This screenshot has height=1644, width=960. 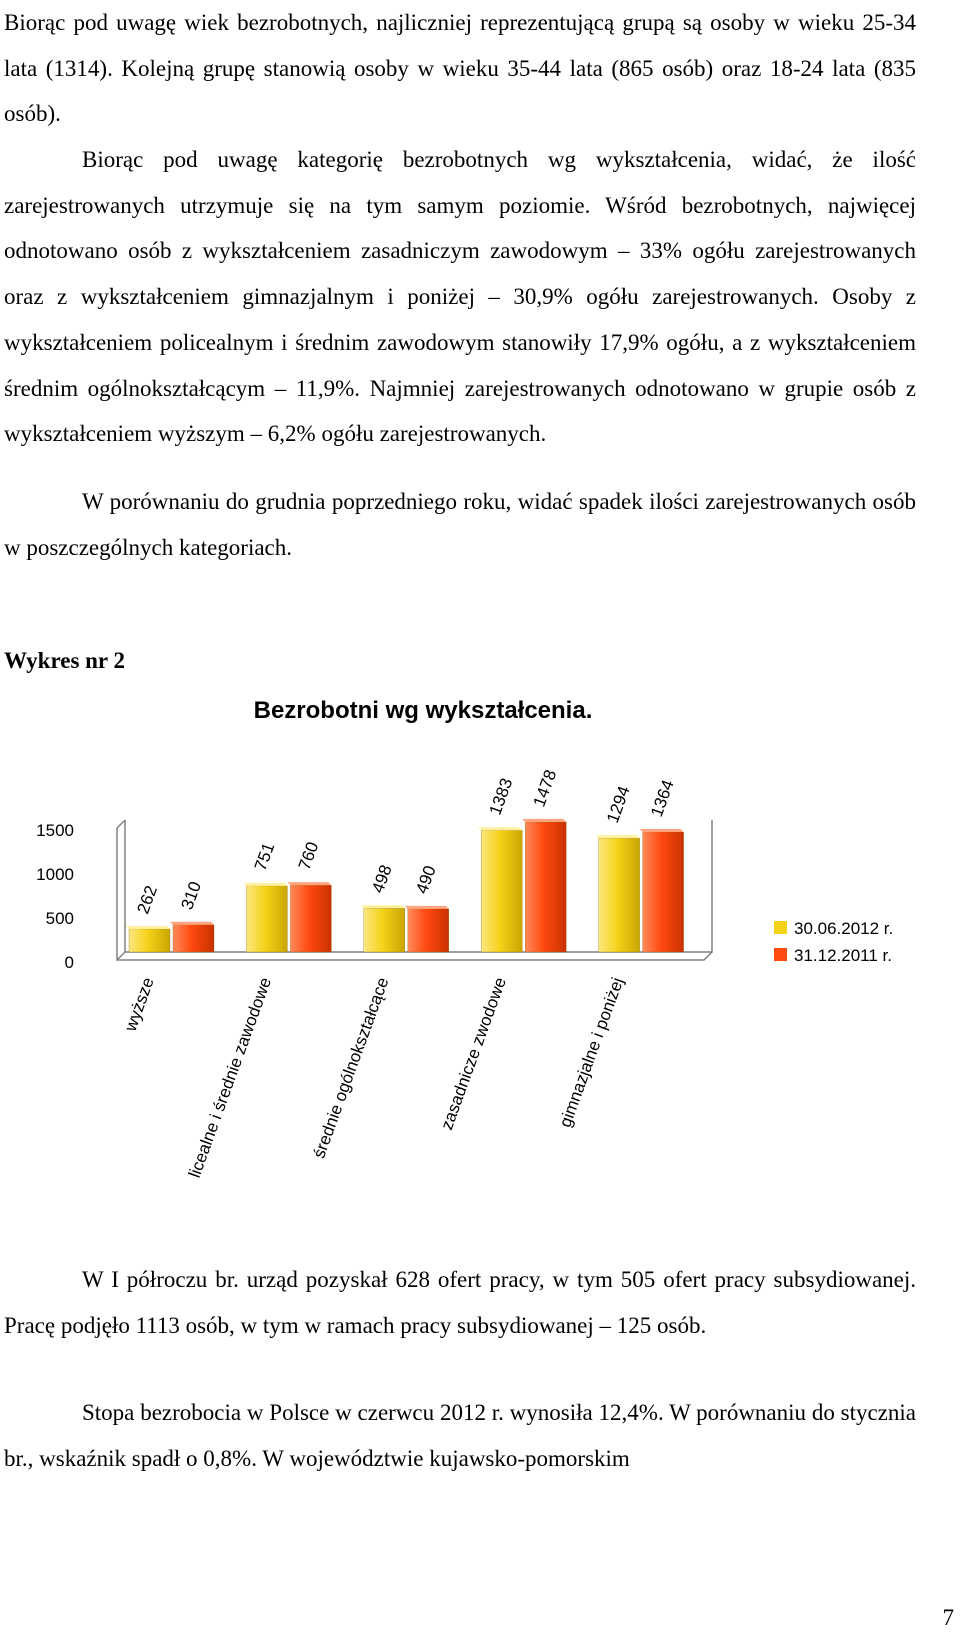 I want to click on plot-floor, so click(x=414, y=894).